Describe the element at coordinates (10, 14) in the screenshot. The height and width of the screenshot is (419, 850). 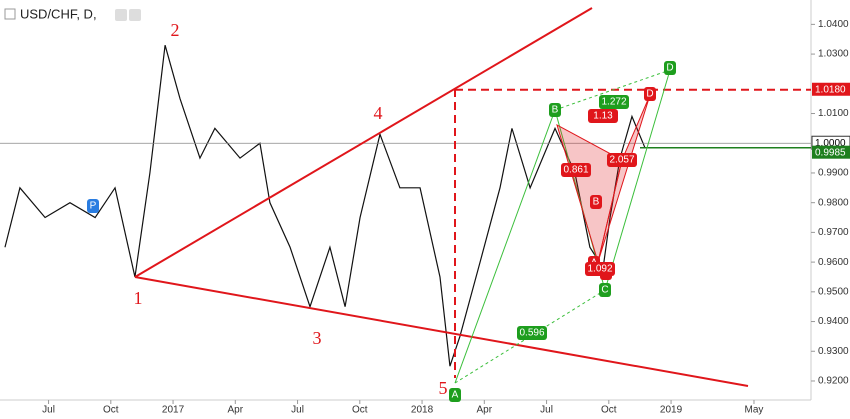
I see `collapse-icon` at that location.